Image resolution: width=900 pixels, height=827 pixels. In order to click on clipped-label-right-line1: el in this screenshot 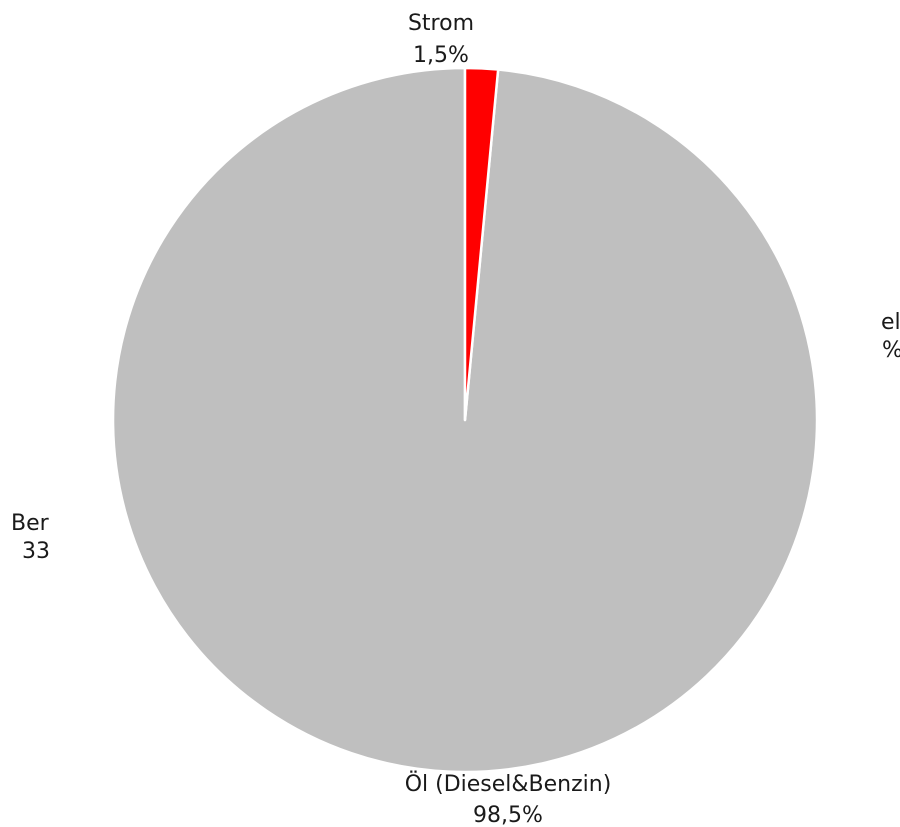, I will do `click(890, 322)`.